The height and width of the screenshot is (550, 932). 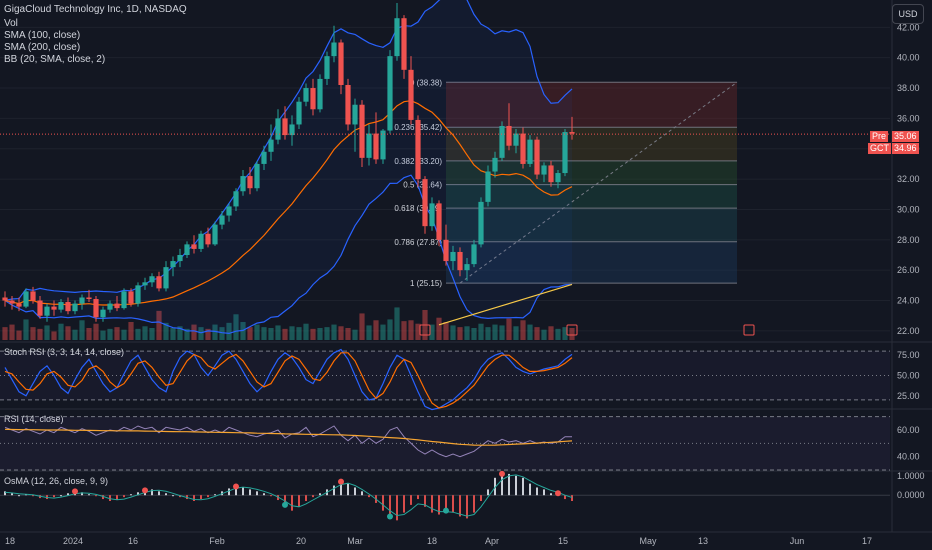 I want to click on time-axis-tick: Mar, so click(x=355, y=541).